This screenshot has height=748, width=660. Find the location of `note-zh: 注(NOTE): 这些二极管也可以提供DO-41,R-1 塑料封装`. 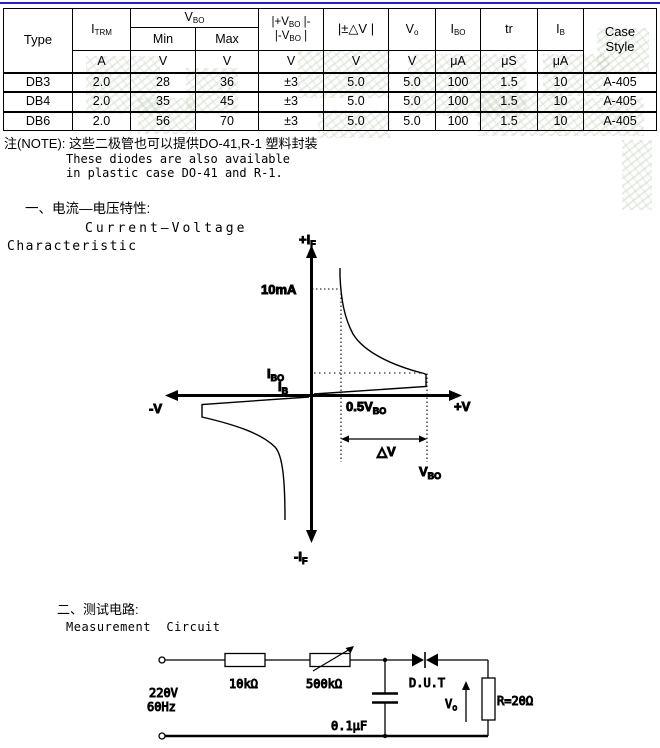

note-zh: 注(NOTE): 这些二极管也可以提供DO-41,R-1 塑料封装 is located at coordinates (161, 143).